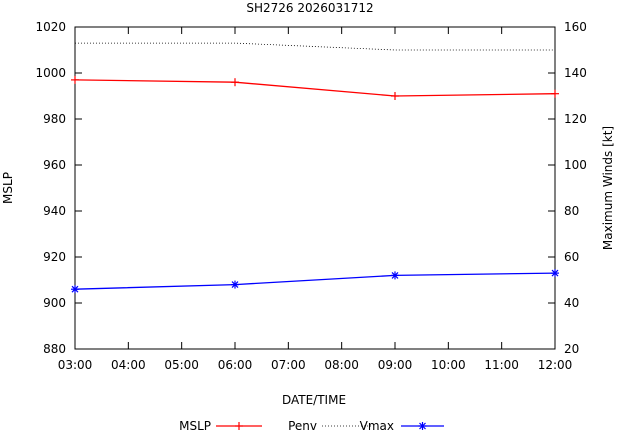 Image resolution: width=619 pixels, height=432 pixels. Describe the element at coordinates (288, 365) in the screenshot. I see `x-tick-label: 07:00` at that location.